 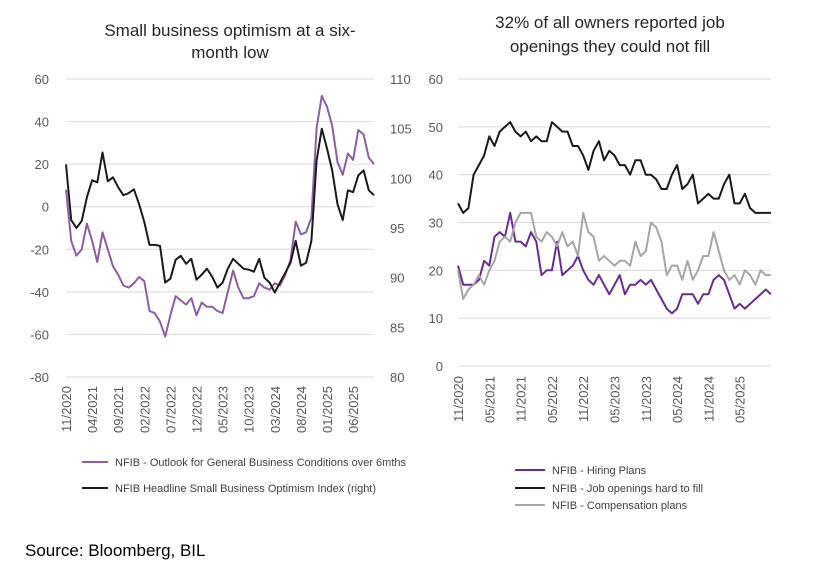 I want to click on y-tick-label: -60, so click(x=39, y=334).